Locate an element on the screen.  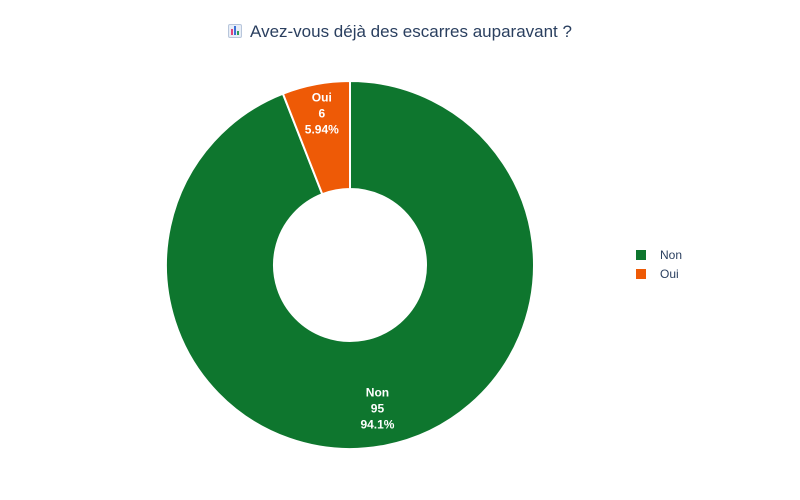
chart-title: Avez-vous déjà des escarres auparavant ? is located at coordinates (400, 32).